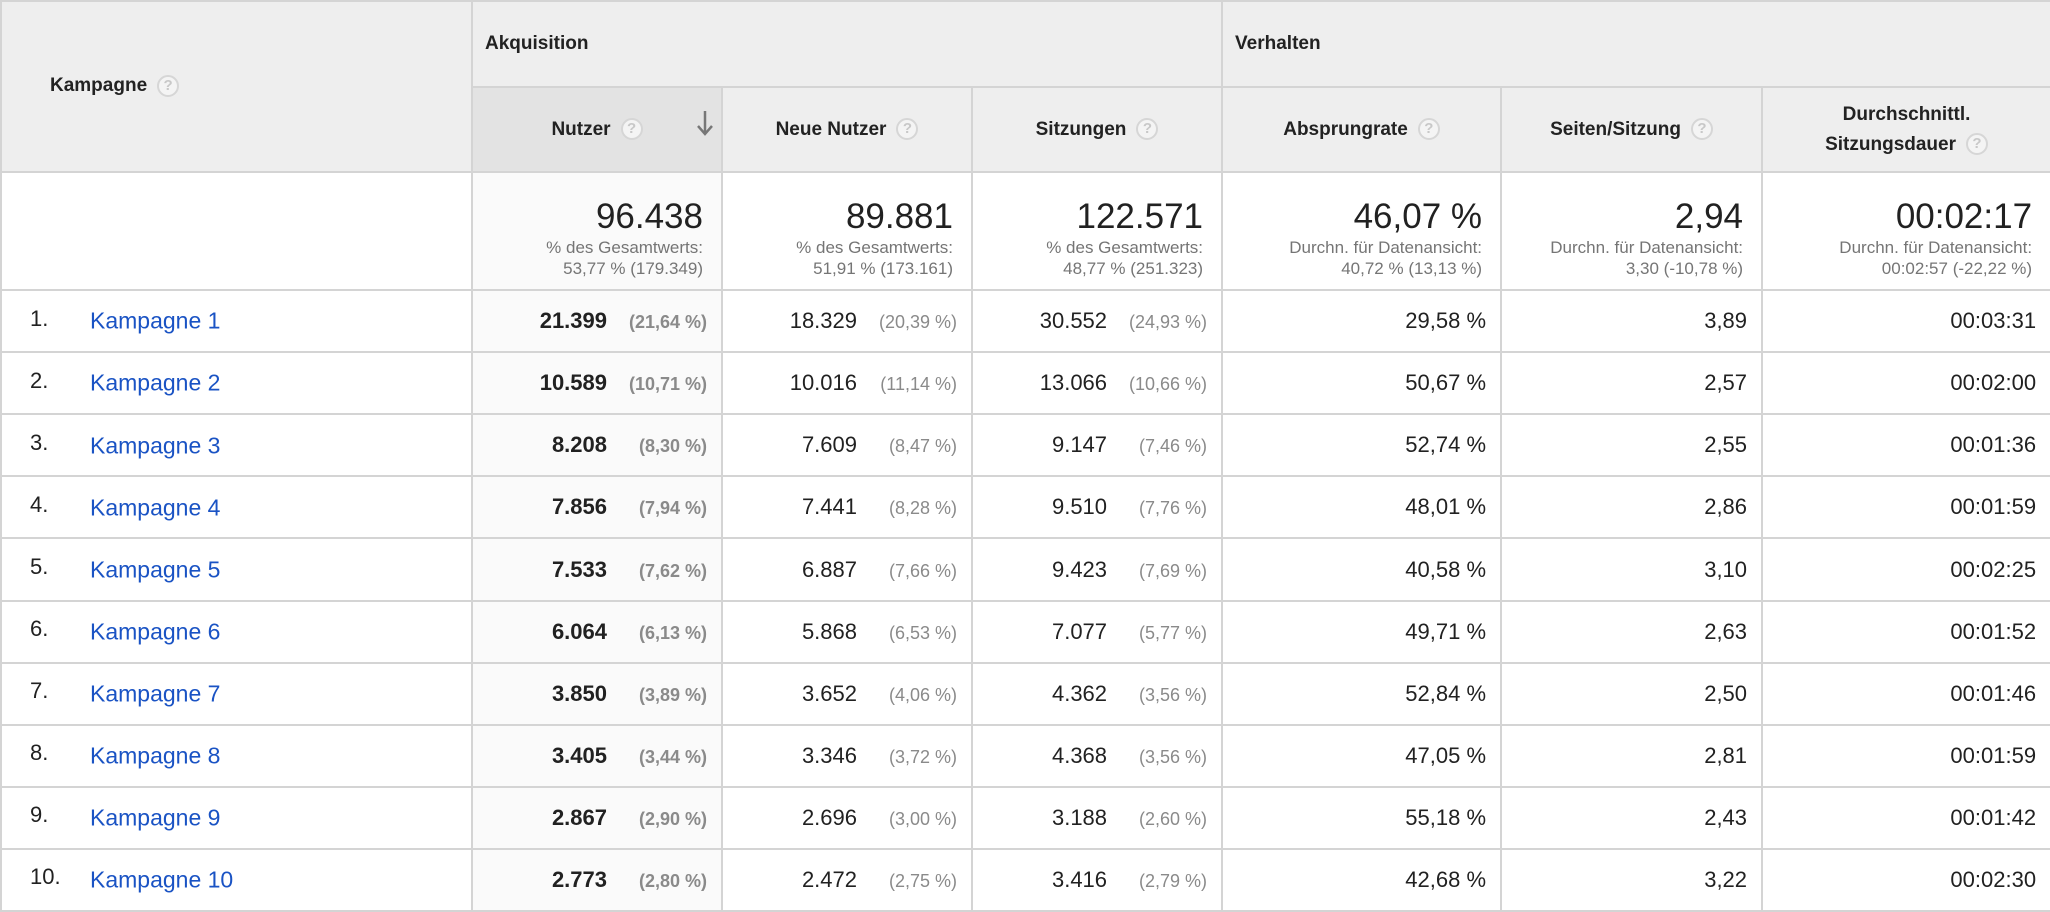  Describe the element at coordinates (1906, 114) in the screenshot. I see `duration-header-label-1: Durchschnittl.` at that location.